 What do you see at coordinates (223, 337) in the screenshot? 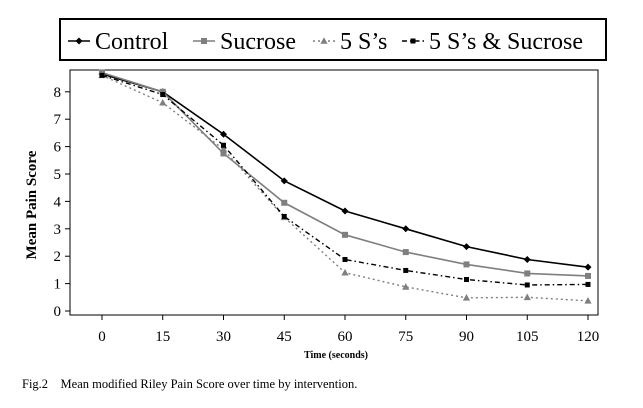
I see `x-tick-label: 30` at bounding box center [223, 337].